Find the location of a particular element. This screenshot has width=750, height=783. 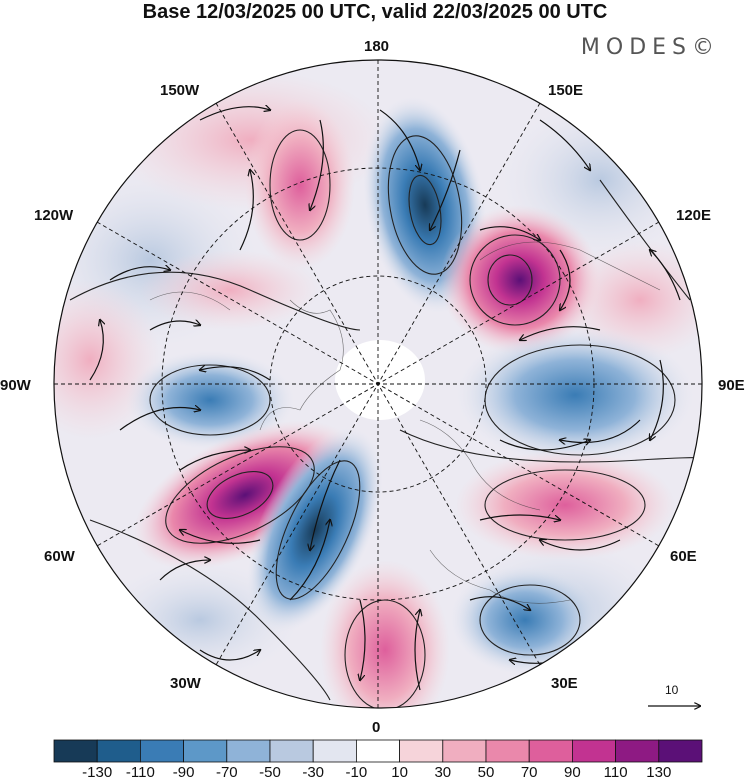

colorbar-tick-label: 110 is located at coordinates (615, 772).